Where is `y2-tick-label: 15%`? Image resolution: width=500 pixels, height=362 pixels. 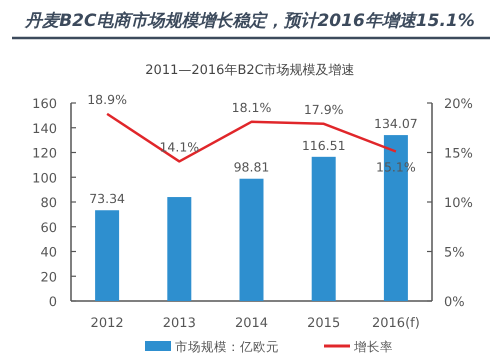 y2-tick-label: 15% is located at coordinates (458, 154).